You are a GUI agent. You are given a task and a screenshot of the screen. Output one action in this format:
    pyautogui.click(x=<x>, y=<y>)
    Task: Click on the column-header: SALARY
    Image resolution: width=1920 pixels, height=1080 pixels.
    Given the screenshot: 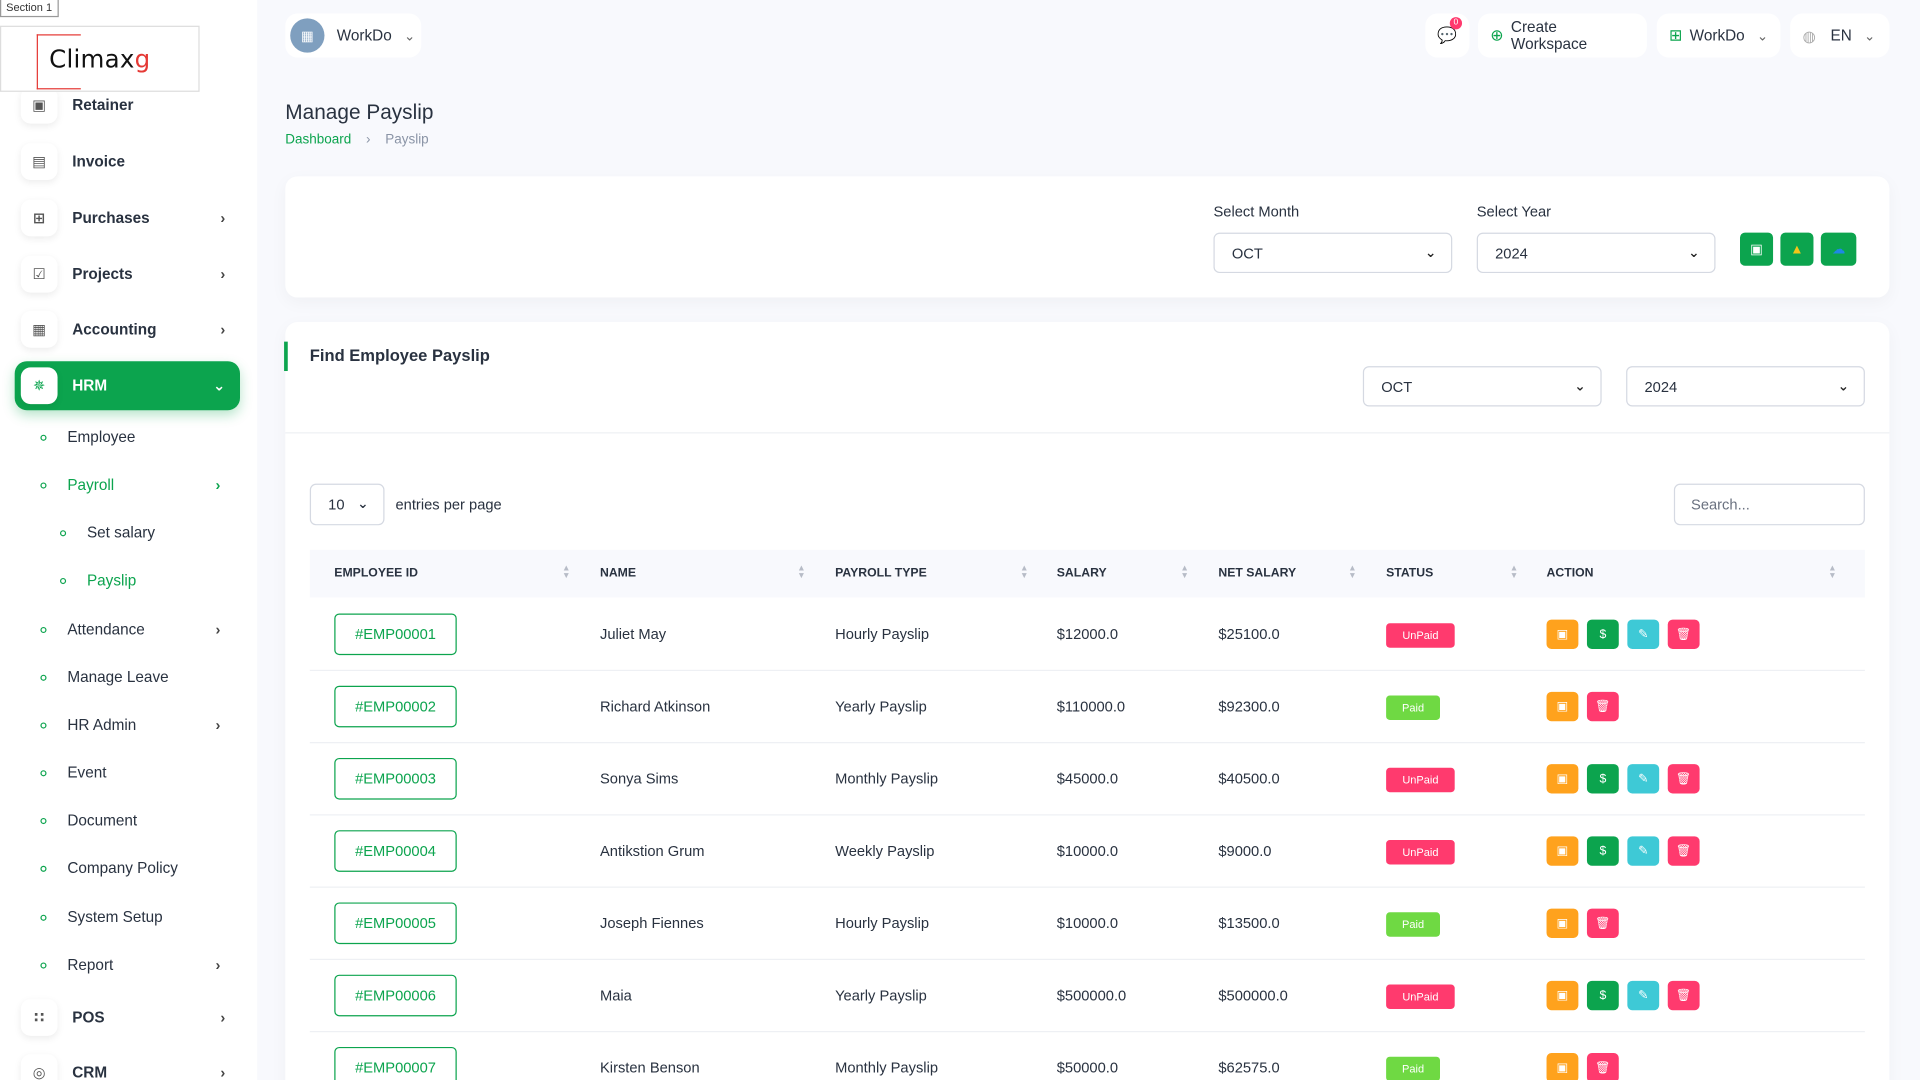 What is the action you would take?
    pyautogui.click(x=1081, y=573)
    